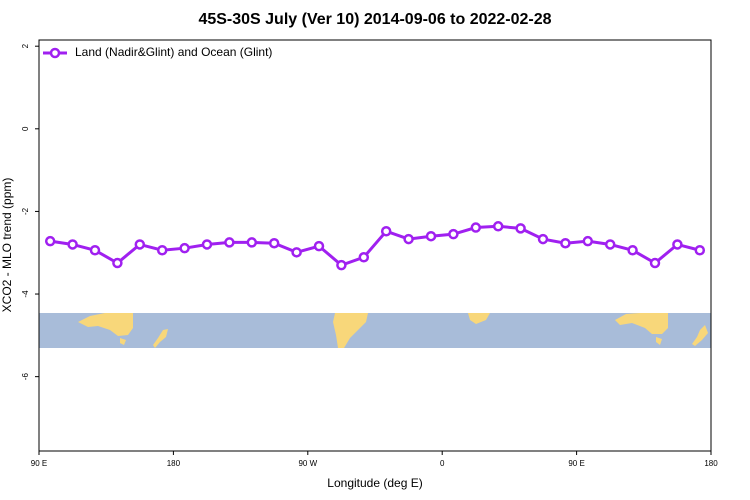 The width and height of the screenshot is (750, 500). What do you see at coordinates (7, 245) in the screenshot?
I see `y-axis-label: XCO2 - MLO trend (ppm)` at bounding box center [7, 245].